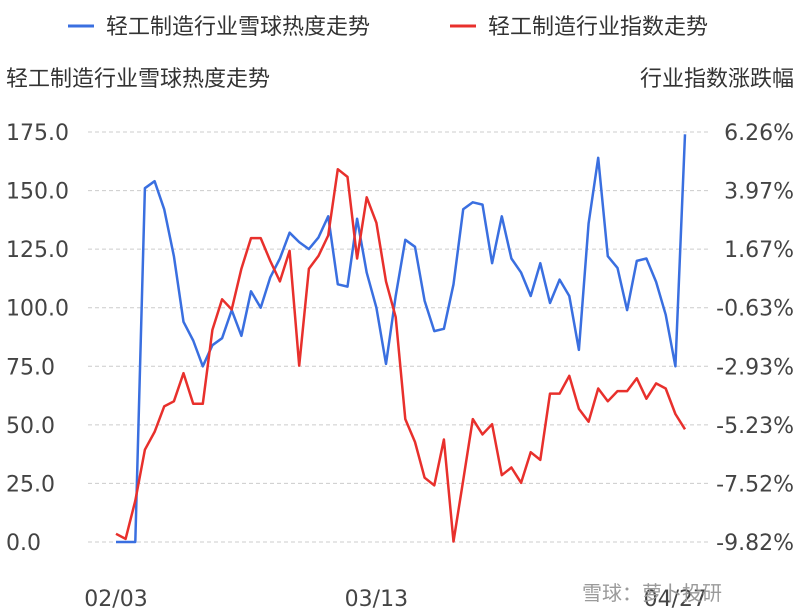 Image resolution: width=800 pixels, height=616 pixels. Describe the element at coordinates (598, 27) in the screenshot. I see `legend-label-index: 轻工制造行业指数走势` at that location.